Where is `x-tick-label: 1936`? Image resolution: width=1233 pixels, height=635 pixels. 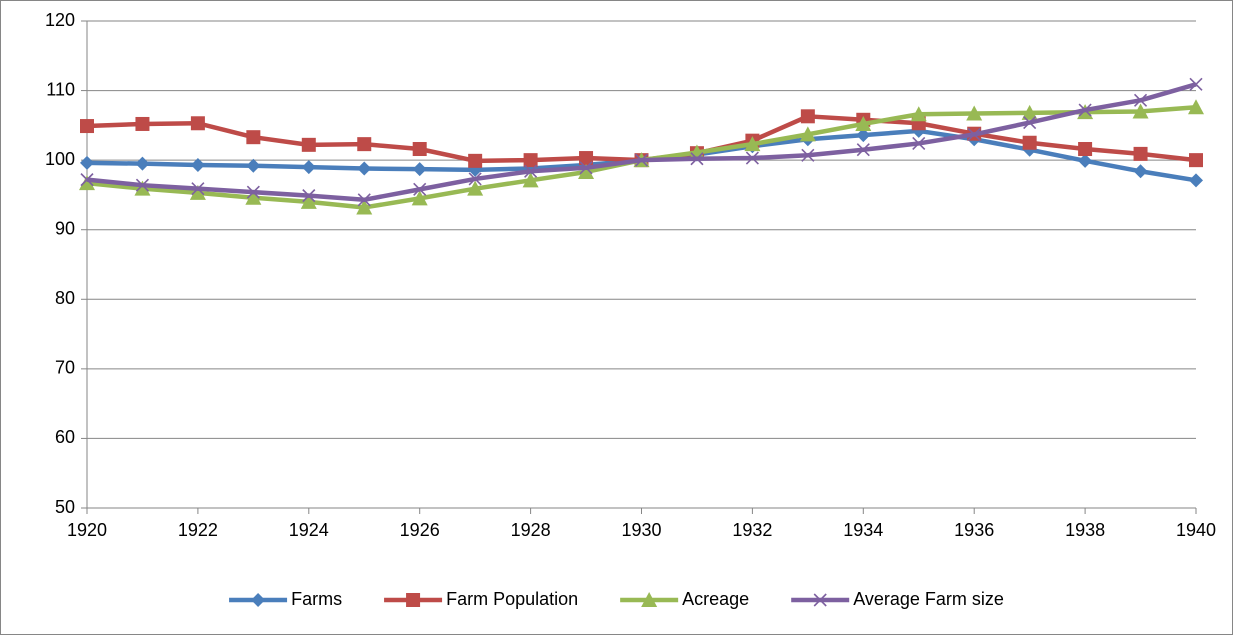 x-tick-label: 1936 is located at coordinates (974, 530).